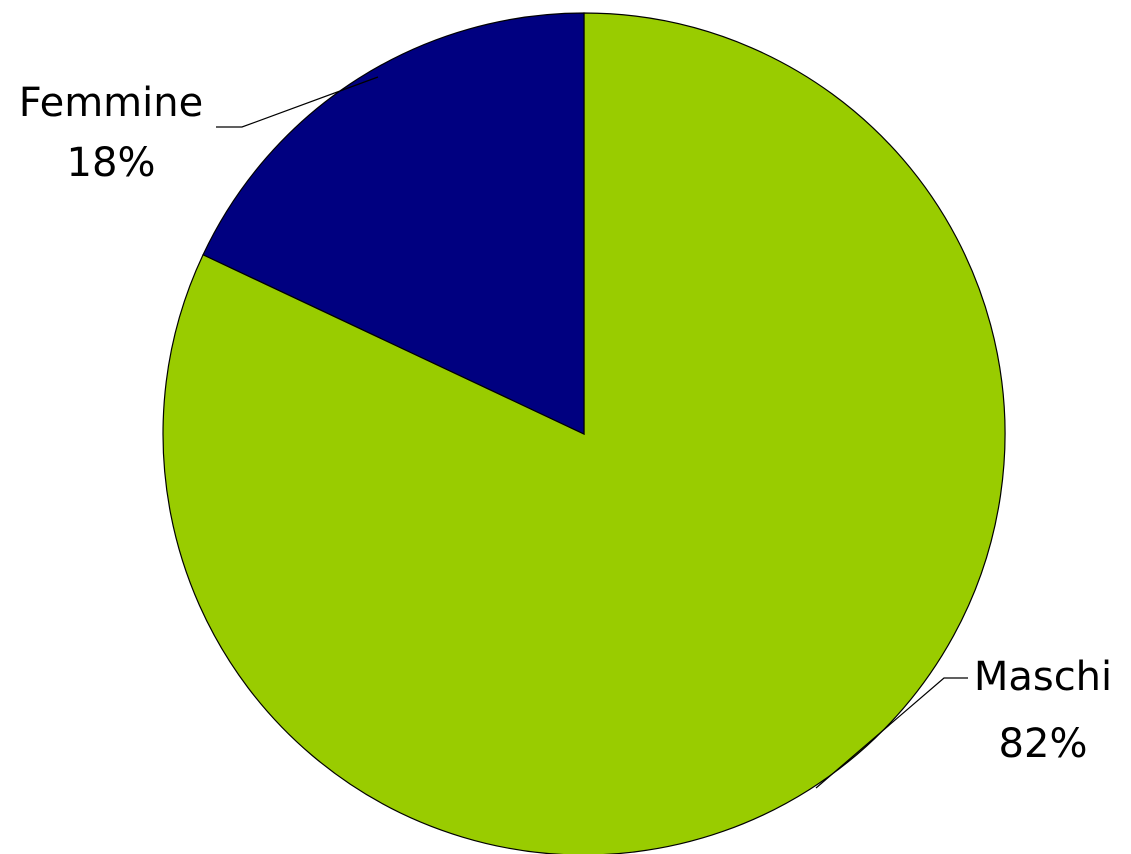 Image resolution: width=1131 pixels, height=854 pixels. What do you see at coordinates (891, 733) in the screenshot?
I see `leader-line-maschi` at bounding box center [891, 733].